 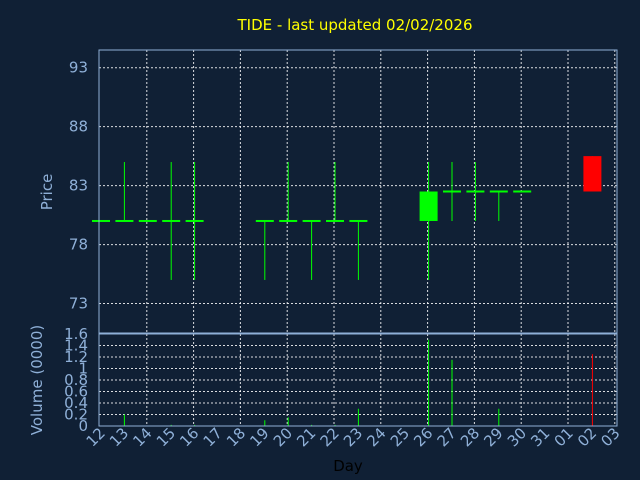 What do you see at coordinates (283, 437) in the screenshot?
I see `x-tick-label: 20` at bounding box center [283, 437].